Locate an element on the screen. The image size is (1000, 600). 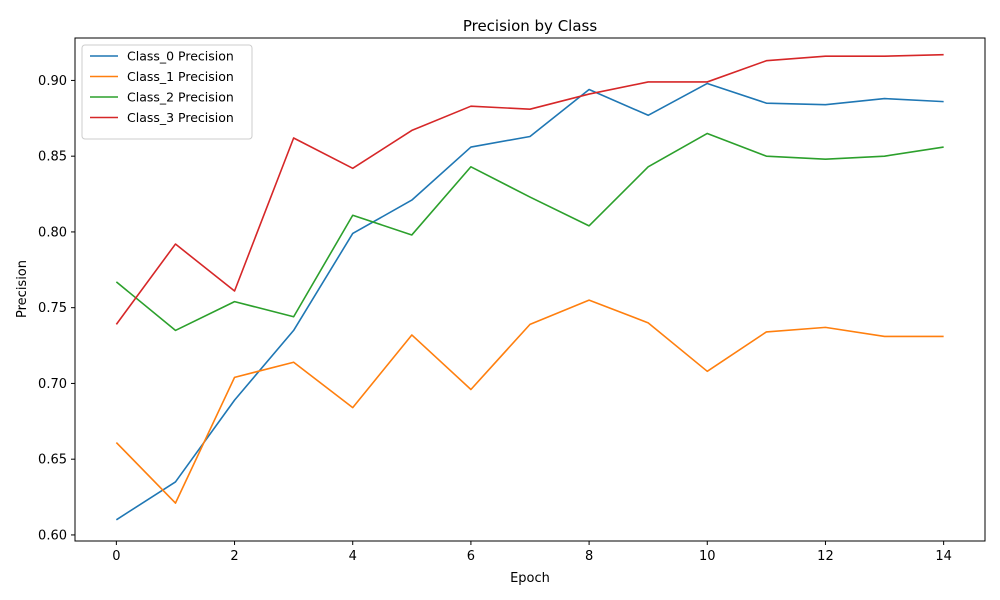
x-tick-label: 2 is located at coordinates (234, 556).